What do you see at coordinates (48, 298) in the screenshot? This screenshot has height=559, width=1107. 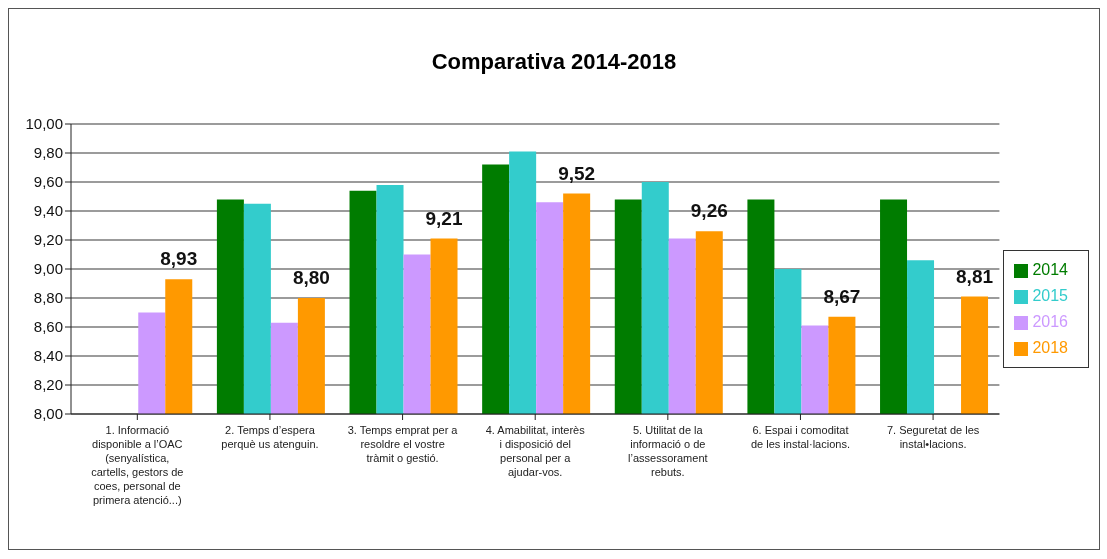 I see `y-tick-label: 8,80` at bounding box center [48, 298].